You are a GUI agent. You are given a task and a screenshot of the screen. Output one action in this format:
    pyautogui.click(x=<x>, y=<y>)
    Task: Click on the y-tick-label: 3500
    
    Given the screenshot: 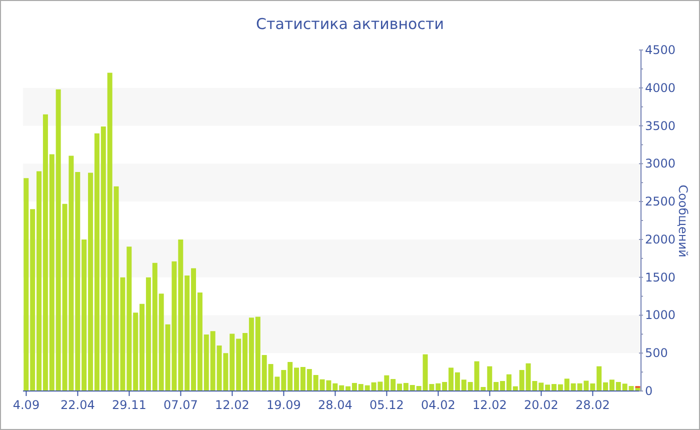 What is the action you would take?
    pyautogui.click(x=660, y=125)
    